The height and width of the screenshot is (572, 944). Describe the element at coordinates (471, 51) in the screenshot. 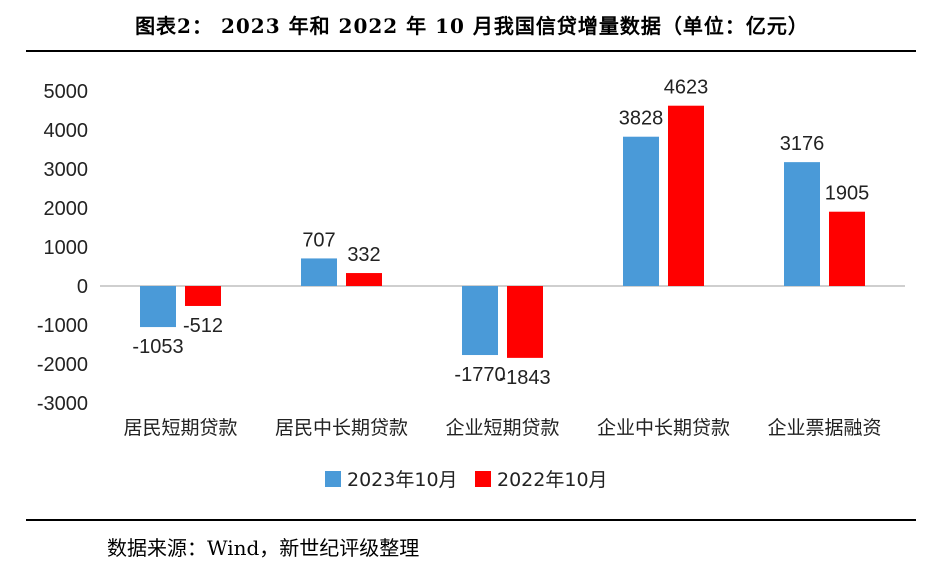

I see `top-rule` at that location.